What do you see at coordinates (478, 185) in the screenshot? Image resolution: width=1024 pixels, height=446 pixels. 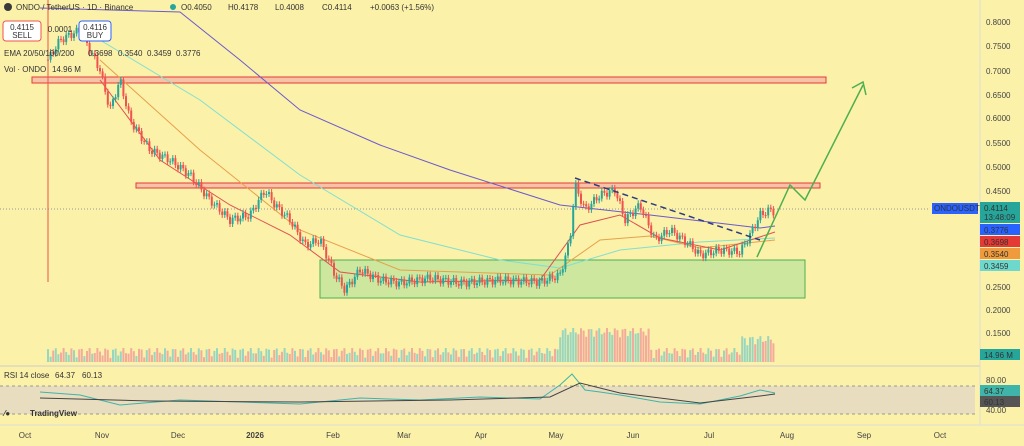 I see `resistance-zone` at bounding box center [478, 185].